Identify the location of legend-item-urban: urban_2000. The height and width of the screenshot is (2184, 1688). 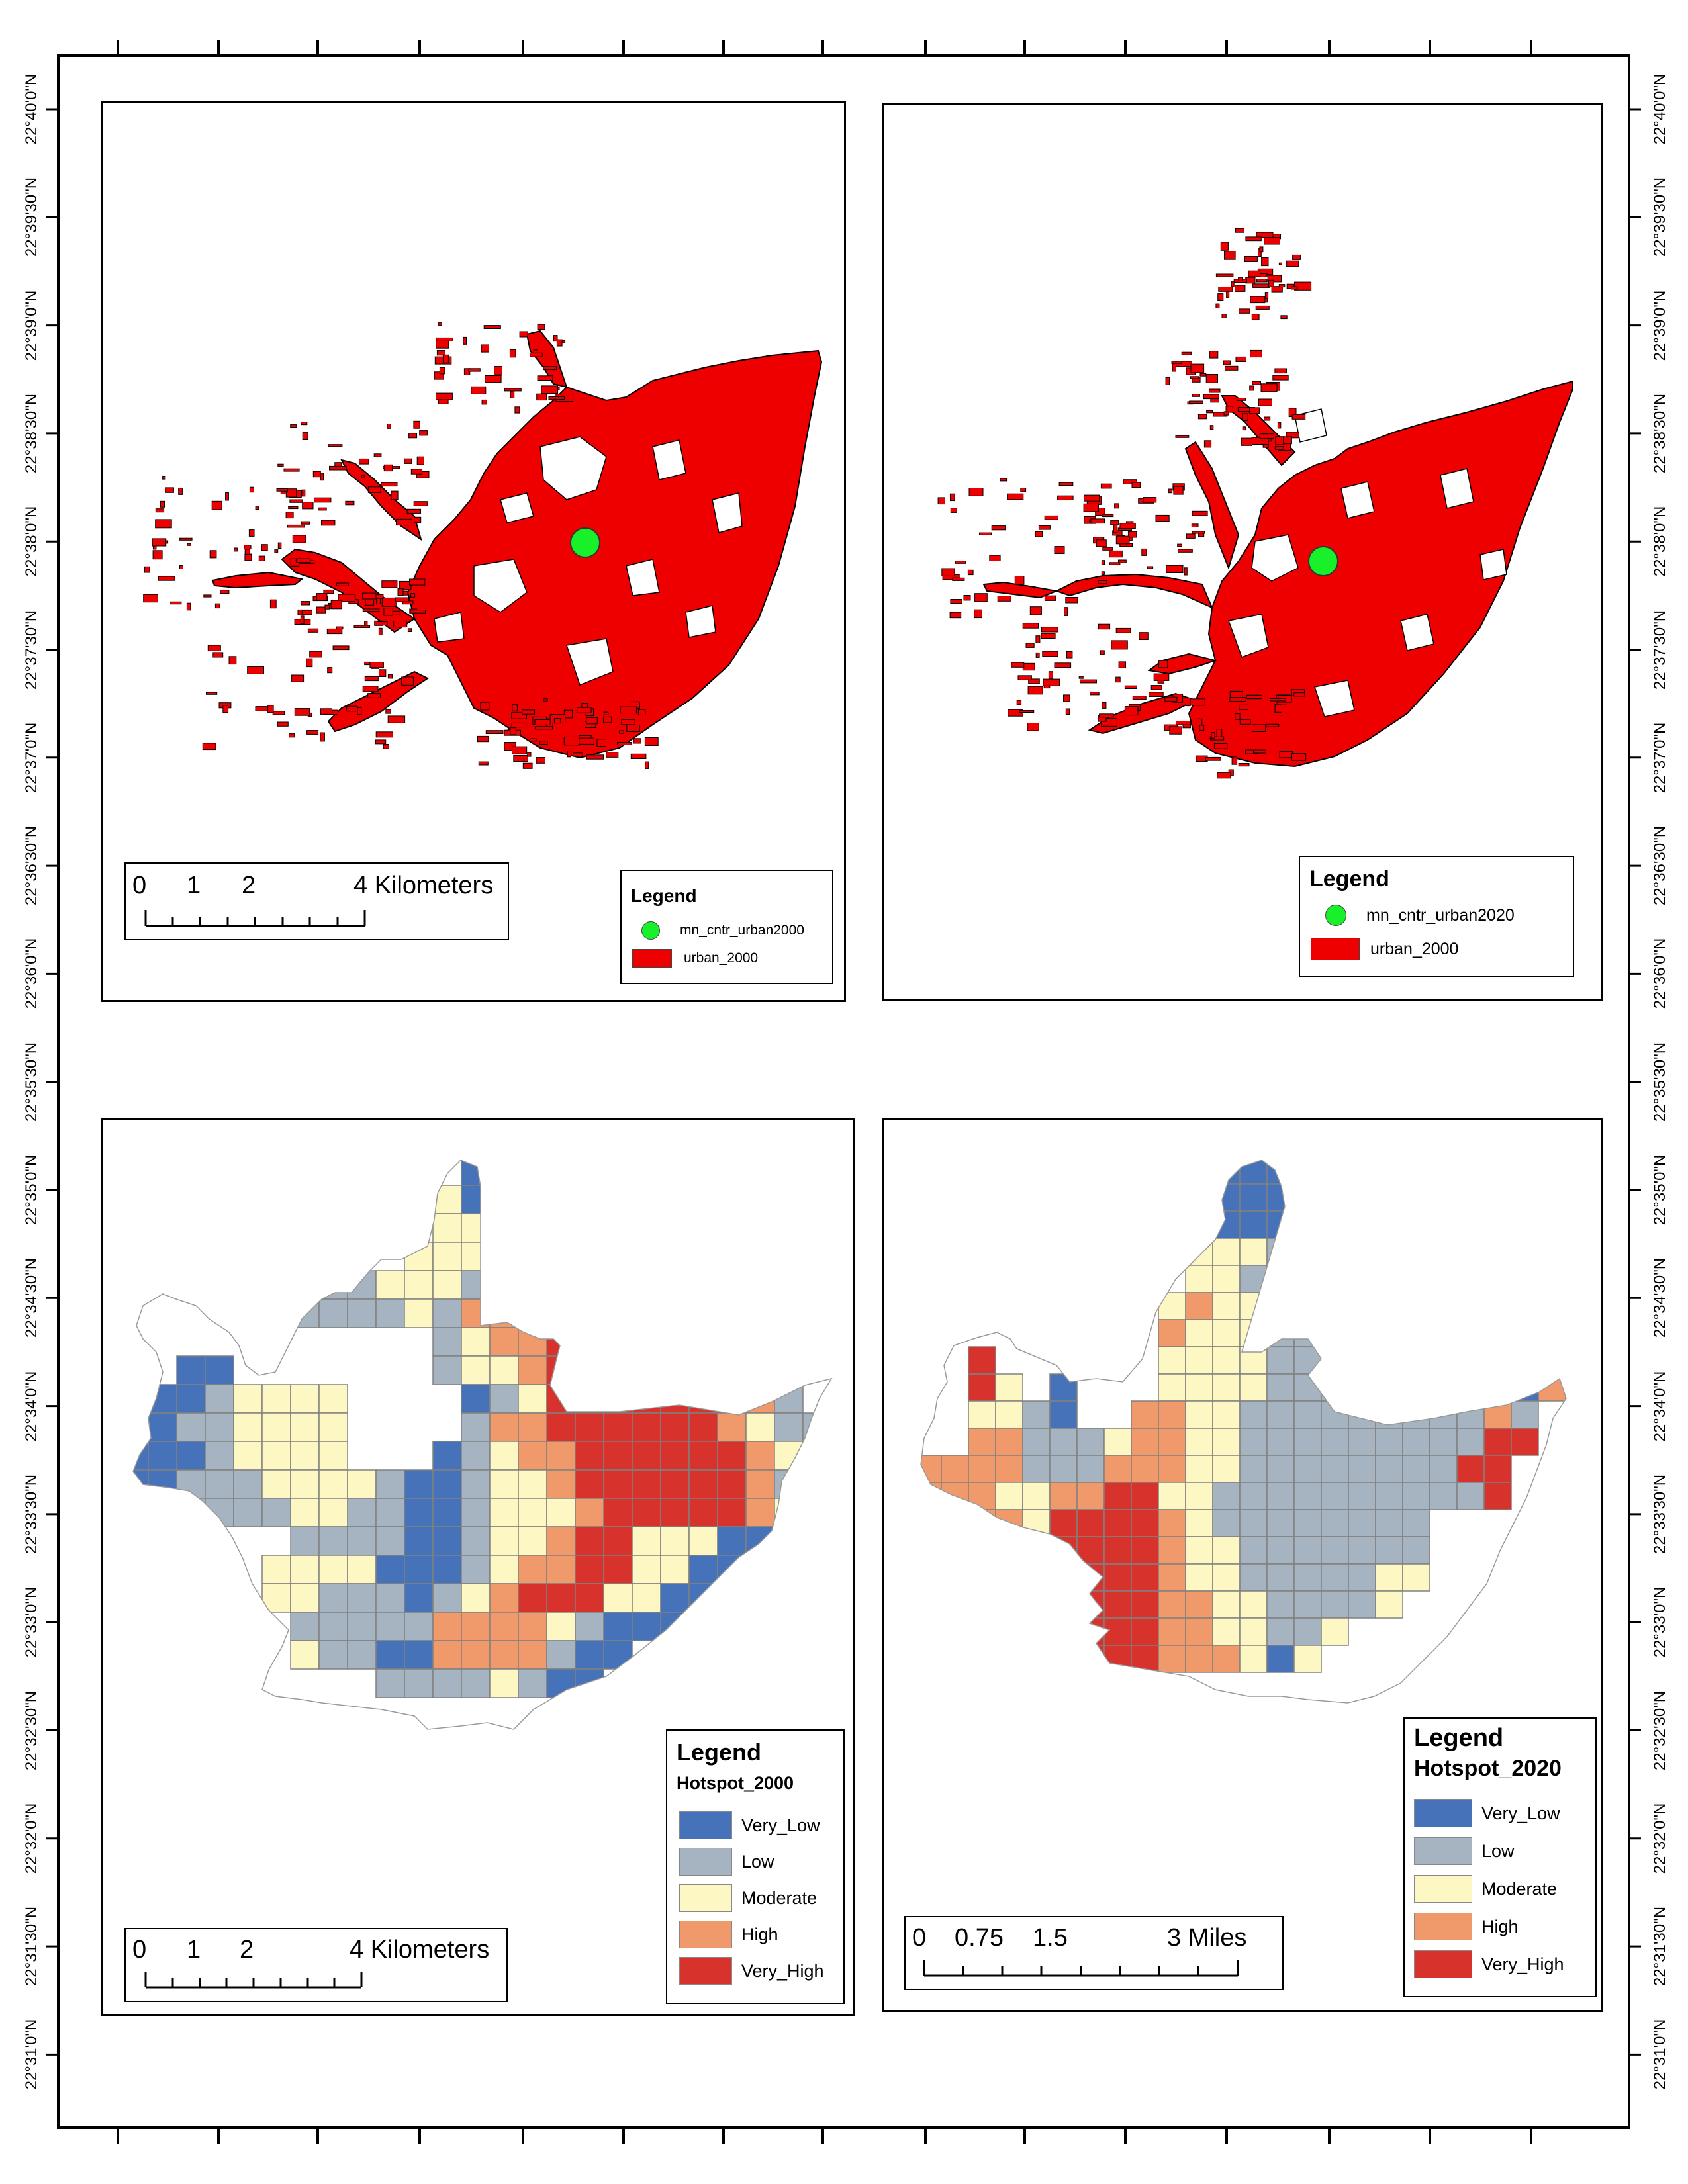
(695, 958).